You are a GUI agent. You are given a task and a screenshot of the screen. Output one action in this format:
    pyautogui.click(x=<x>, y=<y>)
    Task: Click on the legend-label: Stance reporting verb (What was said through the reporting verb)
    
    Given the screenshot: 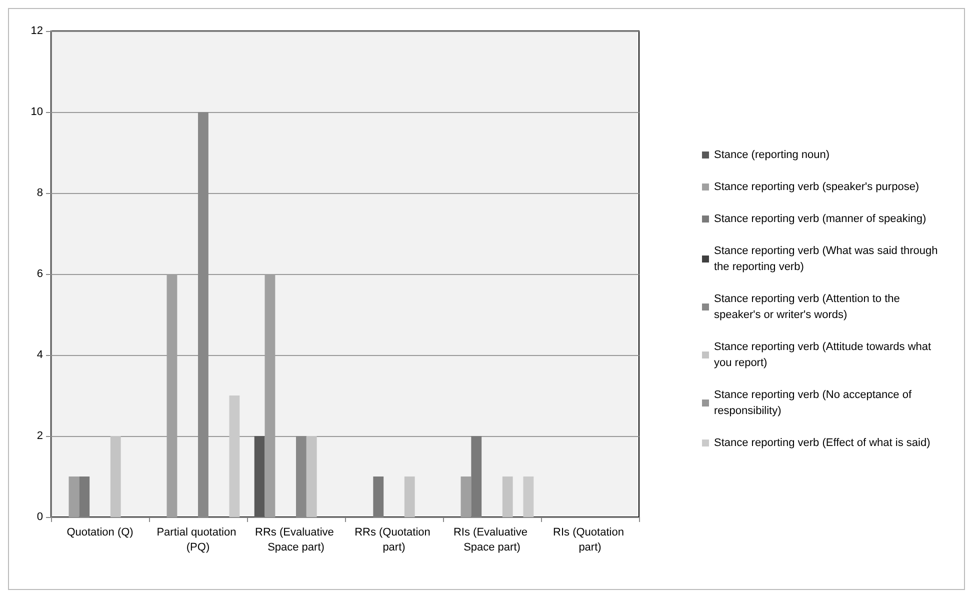 What is the action you would take?
    pyautogui.click(x=827, y=259)
    